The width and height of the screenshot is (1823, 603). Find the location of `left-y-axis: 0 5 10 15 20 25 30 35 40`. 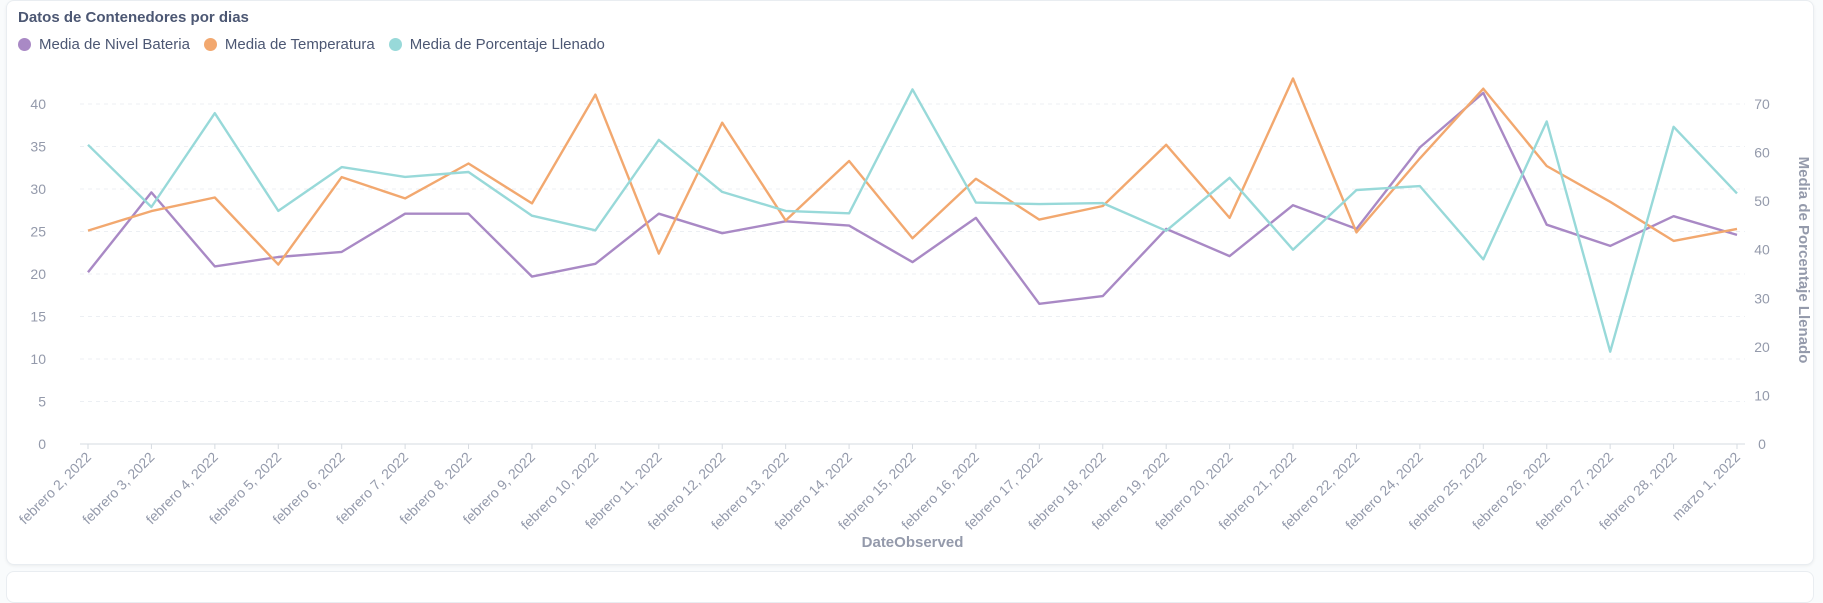

left-y-axis: 0 5 10 15 20 25 30 35 40 is located at coordinates (38, 274).